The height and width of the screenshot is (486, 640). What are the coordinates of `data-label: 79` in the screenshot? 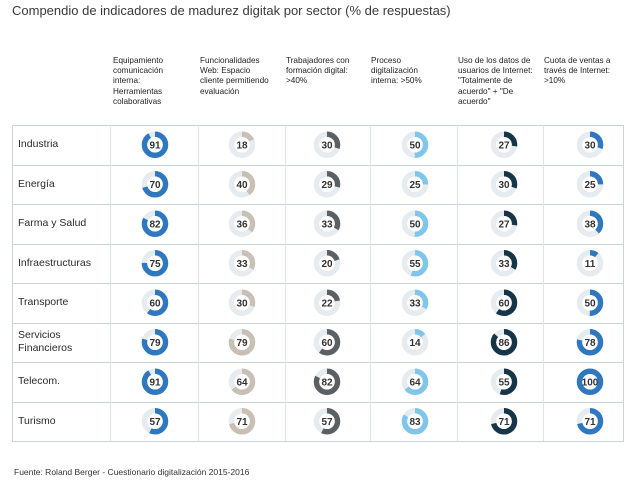 It's located at (155, 343).